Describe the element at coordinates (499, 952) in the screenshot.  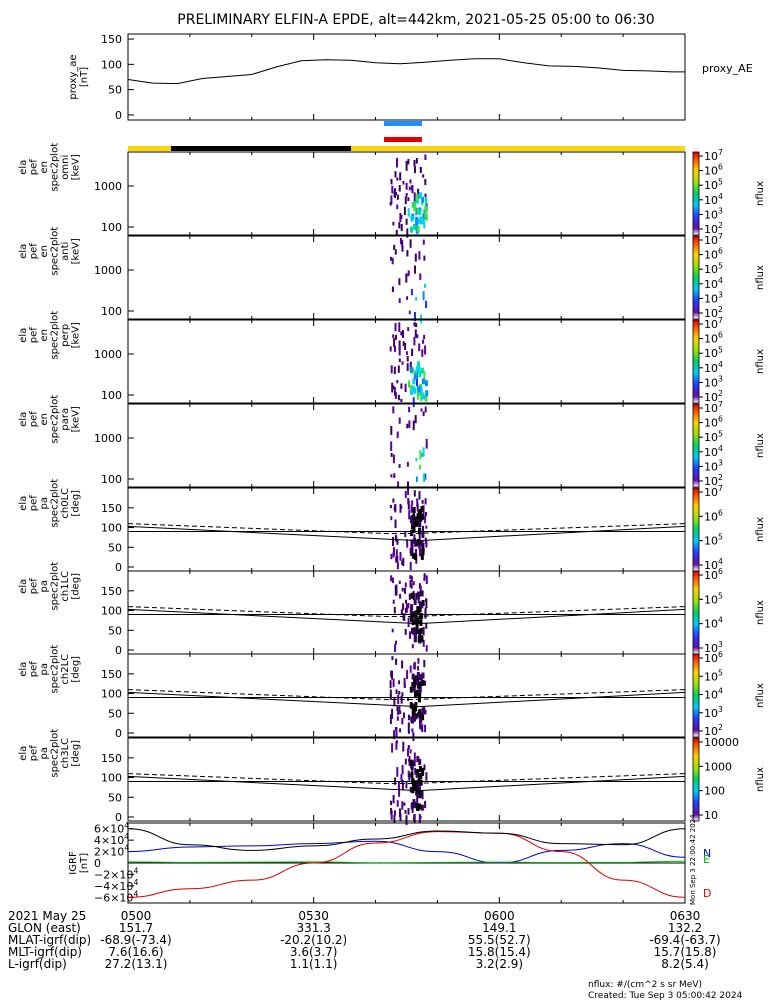
I see `ephemeris-value: 15.8(15.4)` at that location.